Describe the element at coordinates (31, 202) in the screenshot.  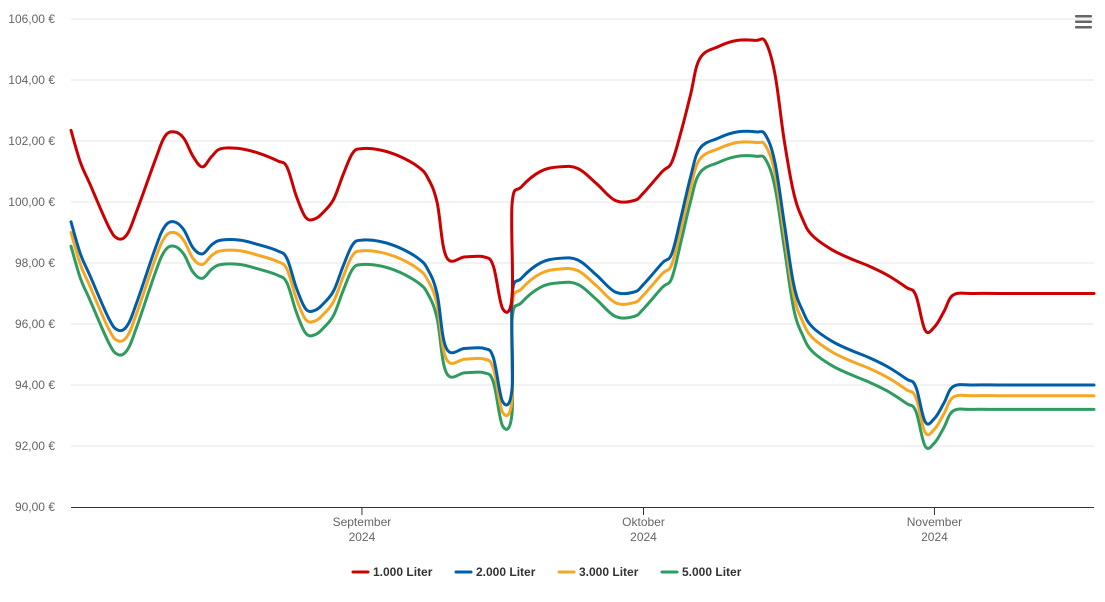
I see `y-tick-label: 100,00 €` at that location.